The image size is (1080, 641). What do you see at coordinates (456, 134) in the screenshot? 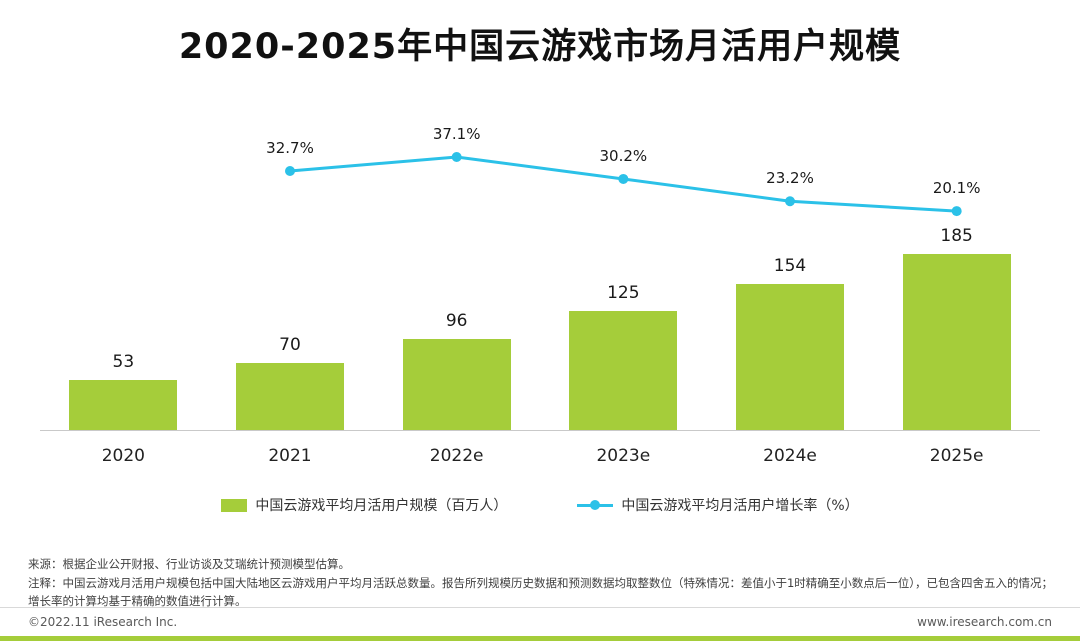
I see `line-point-label-2022e: 37.1%` at bounding box center [456, 134].